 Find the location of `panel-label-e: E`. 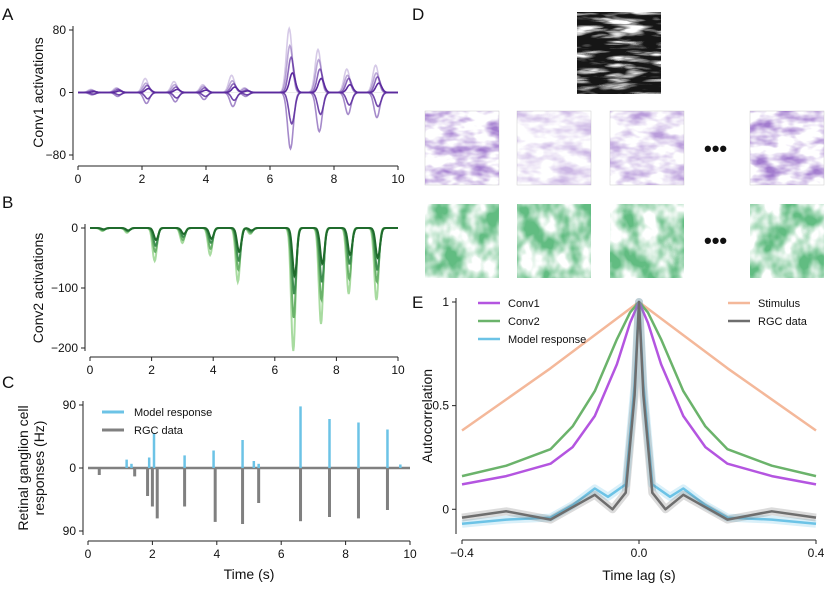

panel-label-e: E is located at coordinates (417, 302).